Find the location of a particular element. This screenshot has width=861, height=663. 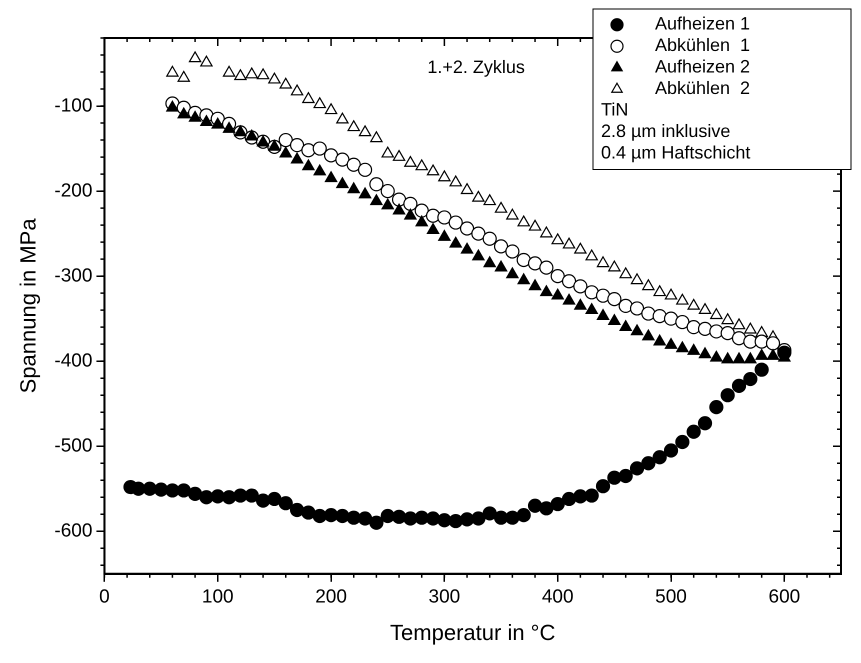

legend-label: Abkühlen 1 is located at coordinates (702, 45).